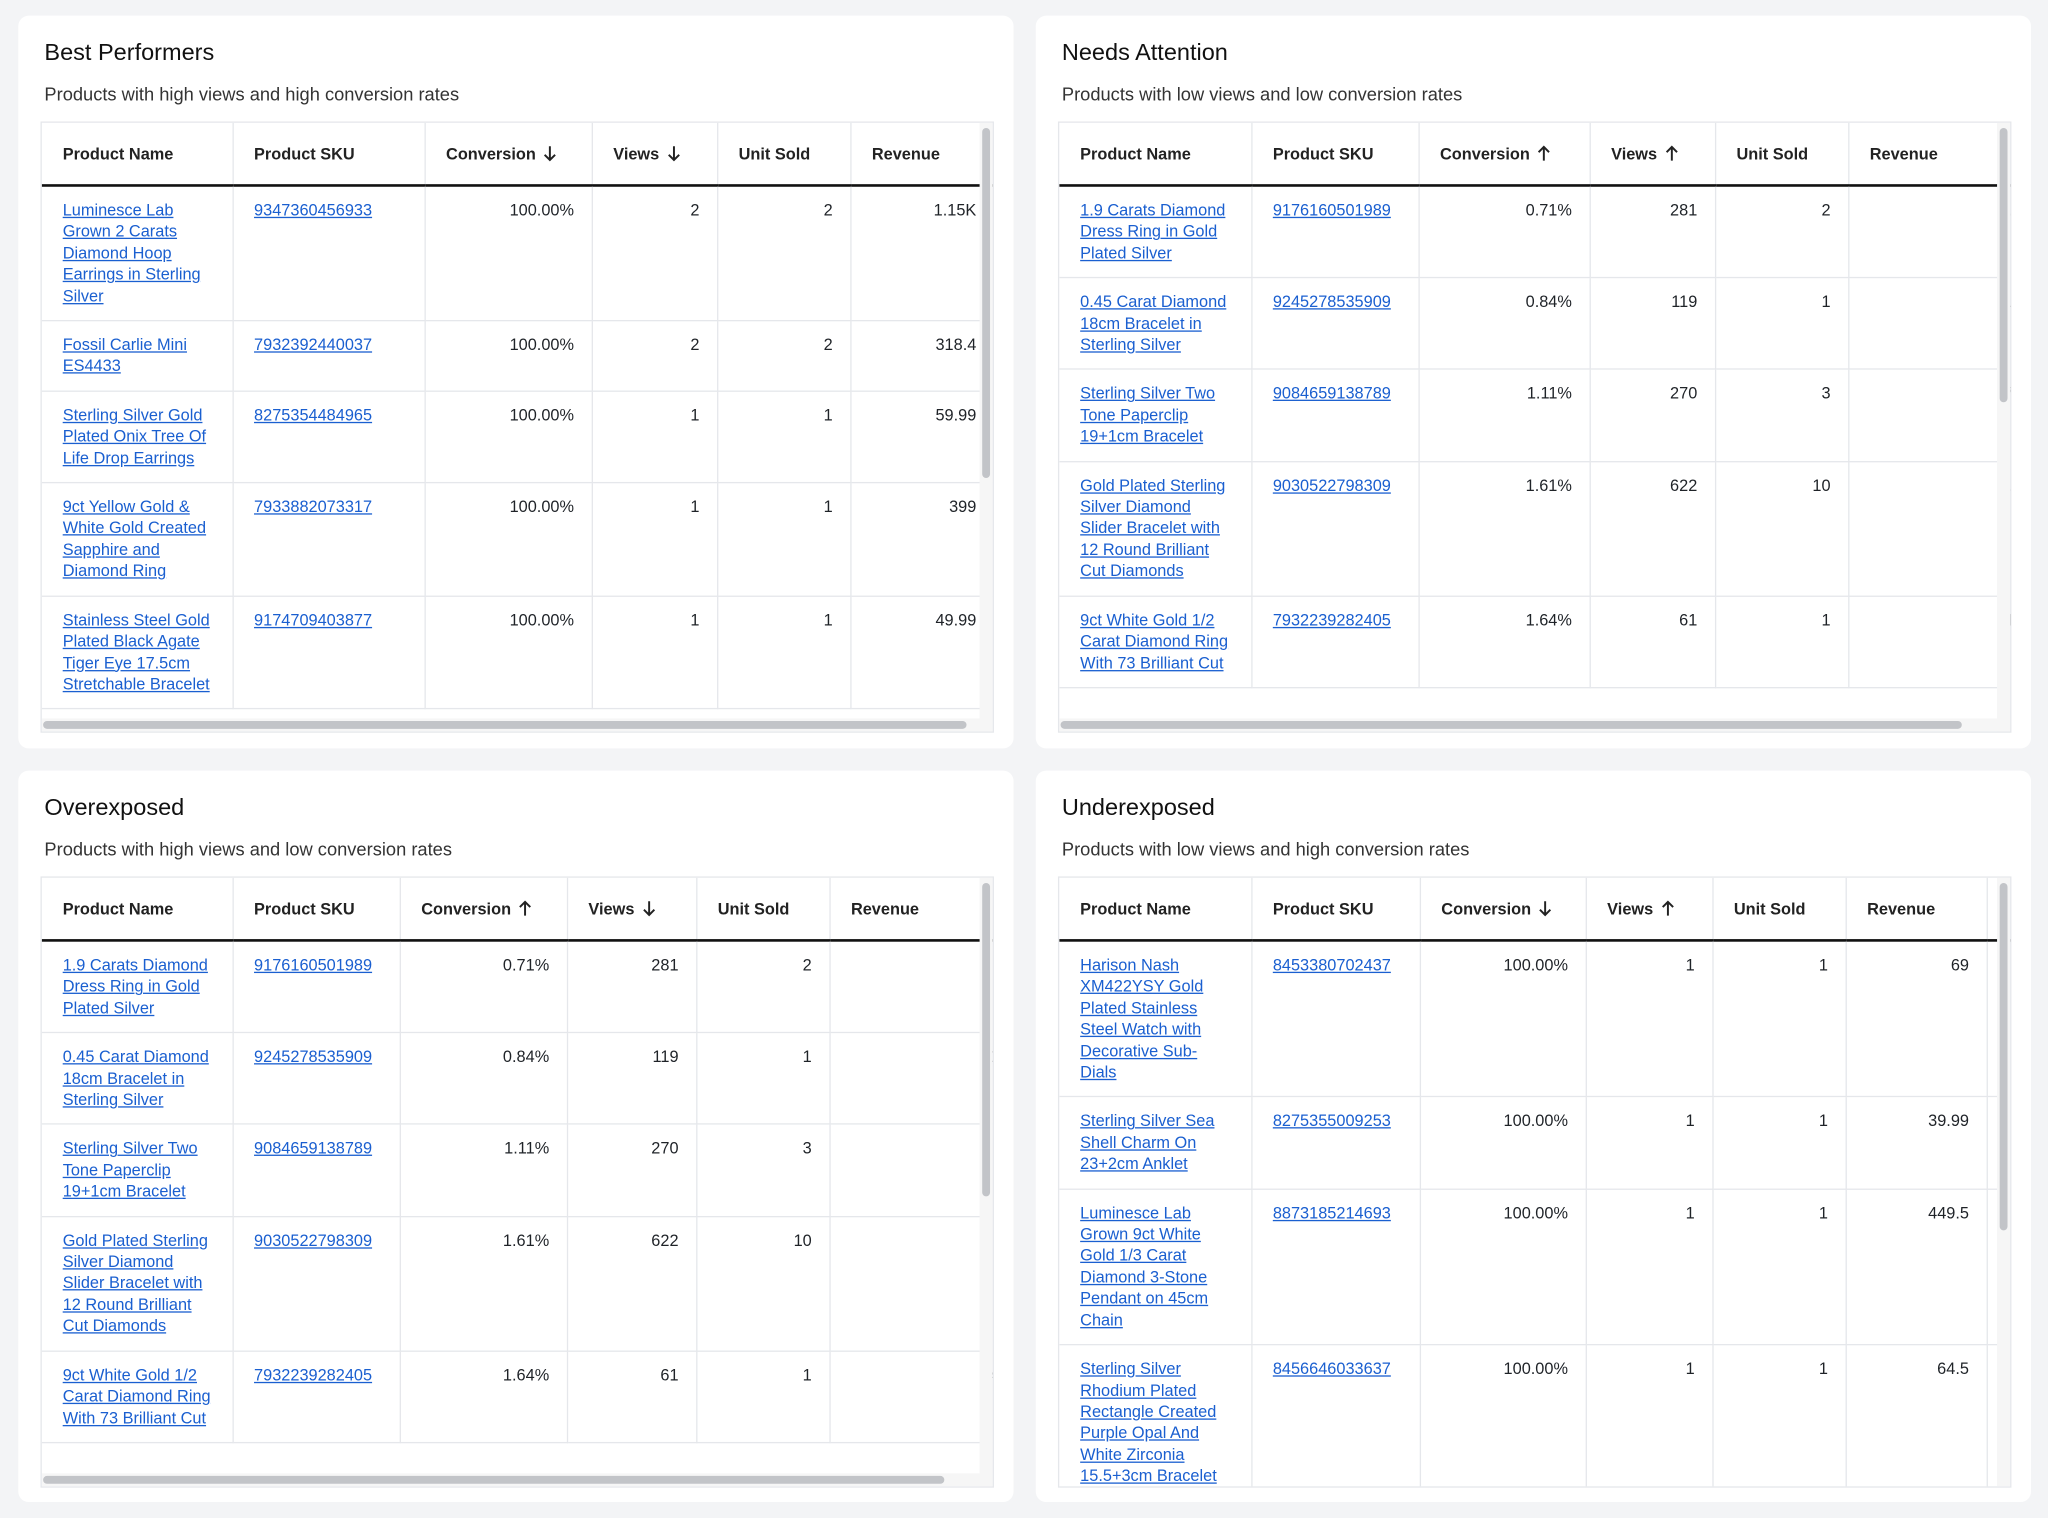  Describe the element at coordinates (1135, 908) in the screenshot. I see `header-label: Product Name` at that location.